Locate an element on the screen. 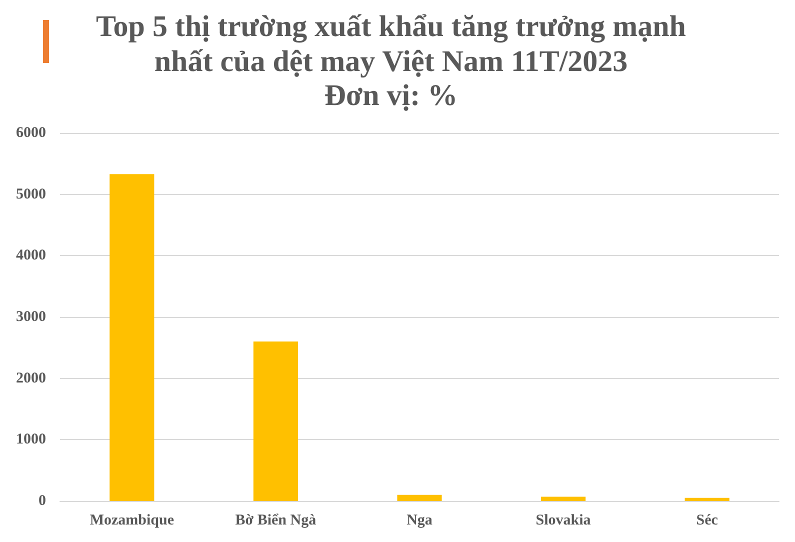  y-tick-label: 0 is located at coordinates (42, 501).